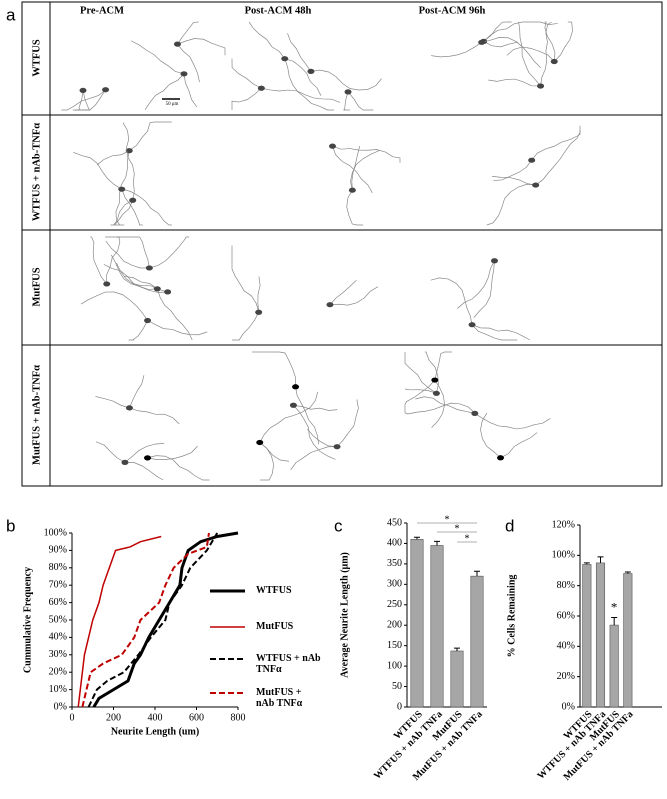 The width and height of the screenshot is (667, 799). Describe the element at coordinates (27, 620) in the screenshot. I see `y-axis-title: Cummulative Frequency` at that location.